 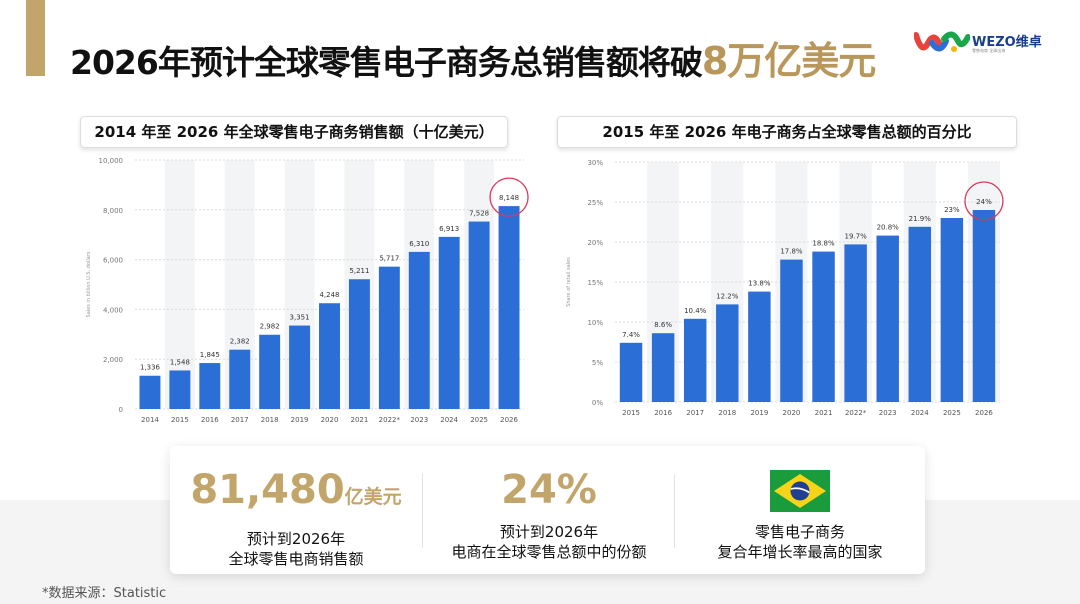 I want to click on data-label: 18.8%, so click(x=823, y=244).